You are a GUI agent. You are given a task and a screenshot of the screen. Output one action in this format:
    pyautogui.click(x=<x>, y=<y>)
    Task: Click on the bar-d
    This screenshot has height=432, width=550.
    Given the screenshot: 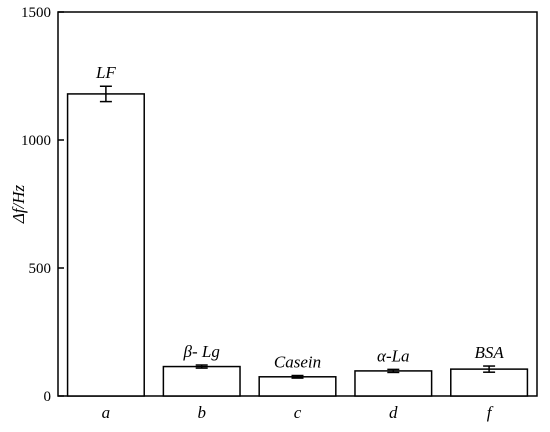 What is the action you would take?
    pyautogui.click(x=393, y=383)
    